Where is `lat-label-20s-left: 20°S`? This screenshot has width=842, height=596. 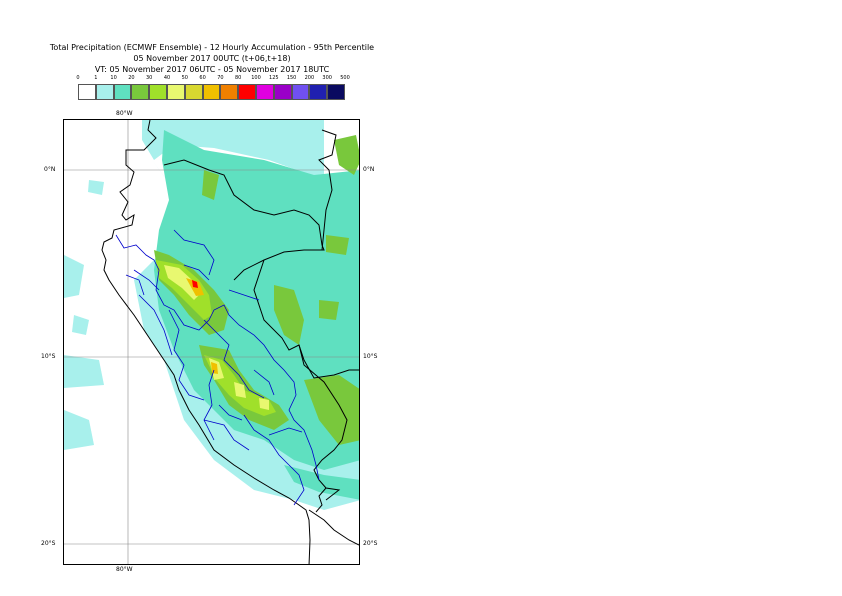
lat-label-20s-left: 20°S is located at coordinates (48, 543).